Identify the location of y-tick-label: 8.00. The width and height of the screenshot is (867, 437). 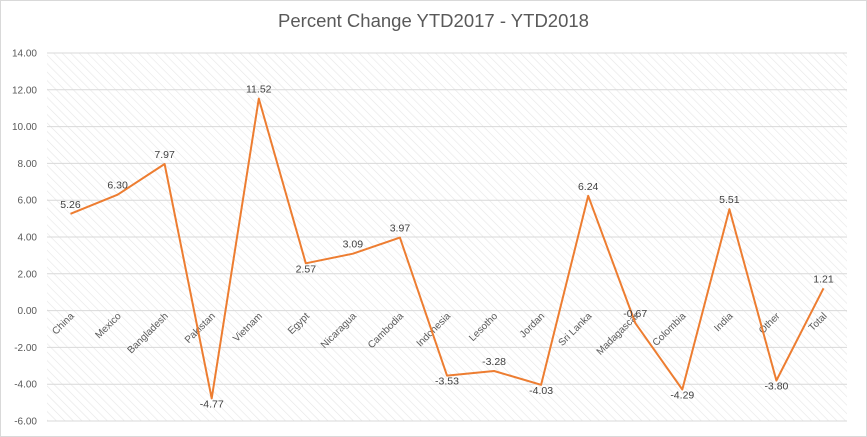
(28, 164).